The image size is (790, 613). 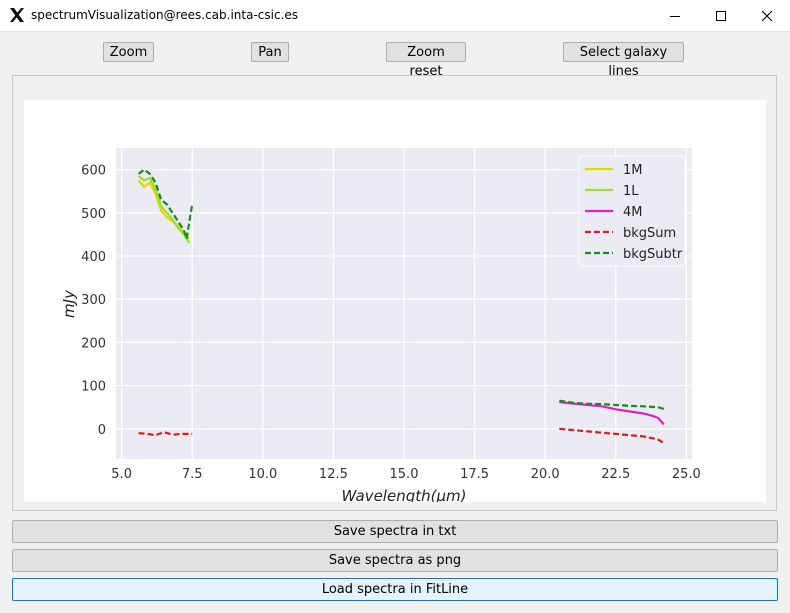 What do you see at coordinates (102, 430) in the screenshot?
I see `y-tick-label: 0` at bounding box center [102, 430].